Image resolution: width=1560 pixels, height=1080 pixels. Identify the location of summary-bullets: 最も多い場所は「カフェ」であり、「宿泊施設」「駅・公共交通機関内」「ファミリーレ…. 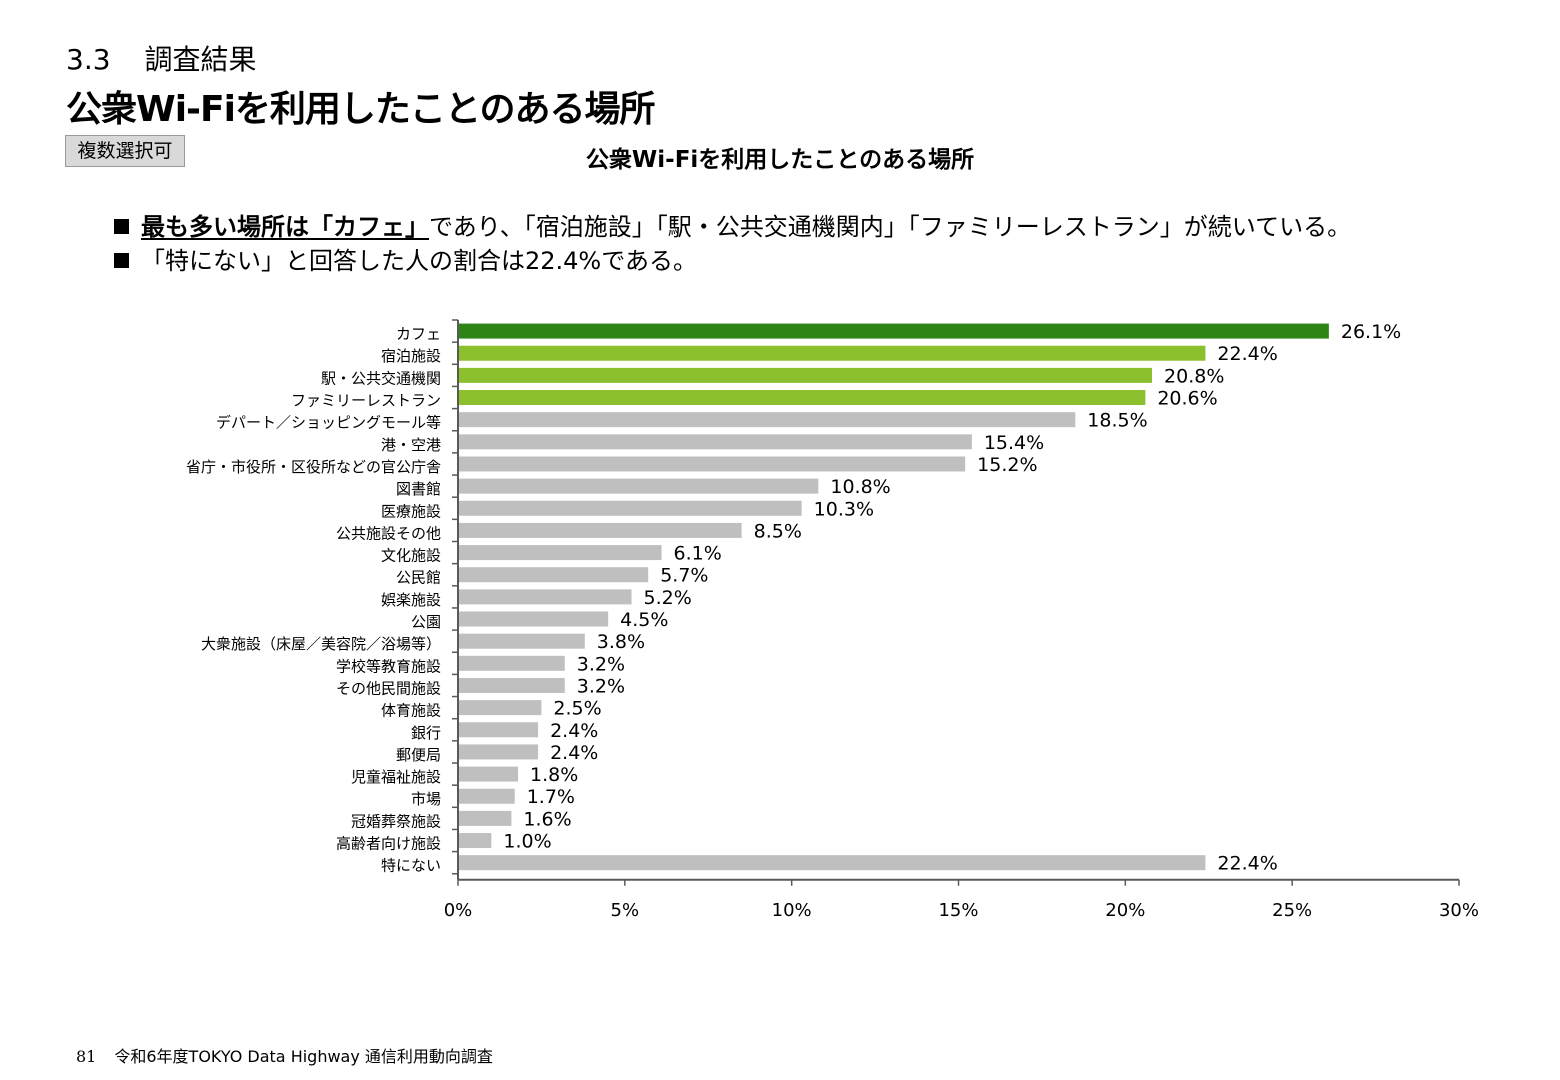
(732, 244).